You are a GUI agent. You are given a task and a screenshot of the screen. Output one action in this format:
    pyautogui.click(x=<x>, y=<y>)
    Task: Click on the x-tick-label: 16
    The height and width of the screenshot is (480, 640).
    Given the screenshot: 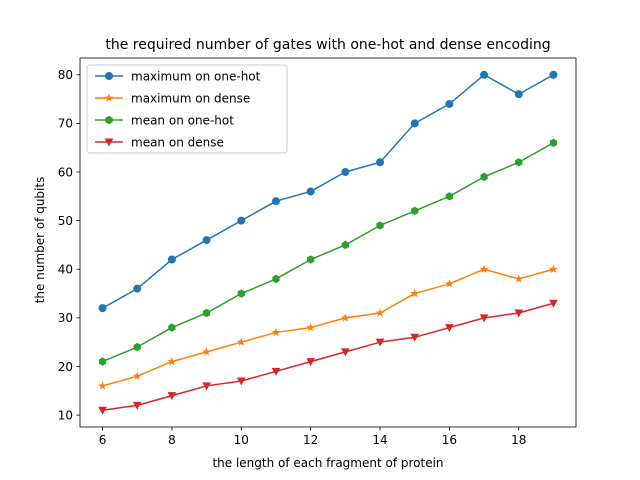 What is the action you would take?
    pyautogui.click(x=449, y=440)
    